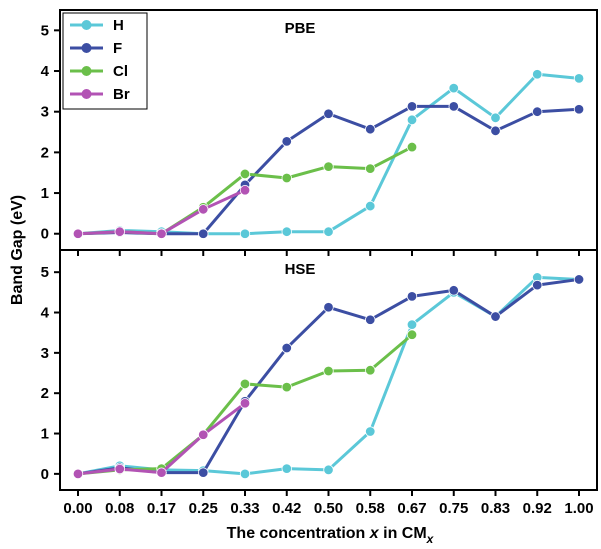 This screenshot has width=601, height=549. I want to click on x-axis-label-subscript: x, so click(430, 538).